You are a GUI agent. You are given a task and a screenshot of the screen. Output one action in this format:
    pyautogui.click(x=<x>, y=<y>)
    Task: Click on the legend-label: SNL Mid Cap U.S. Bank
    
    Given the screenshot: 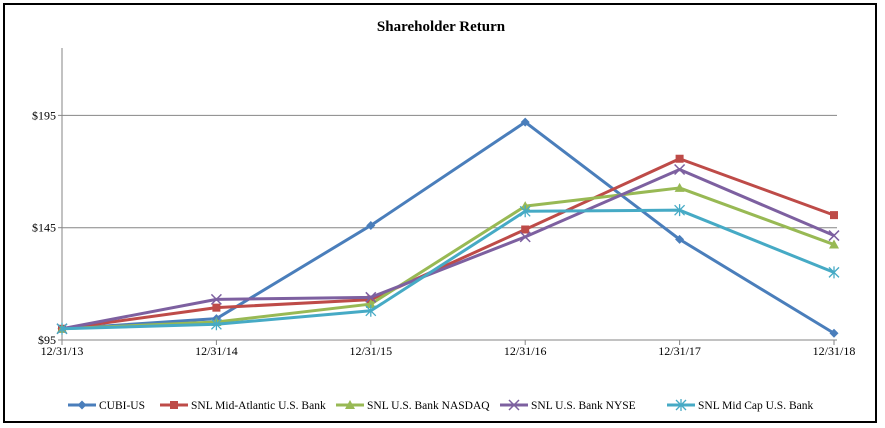 What is the action you would take?
    pyautogui.click(x=755, y=406)
    